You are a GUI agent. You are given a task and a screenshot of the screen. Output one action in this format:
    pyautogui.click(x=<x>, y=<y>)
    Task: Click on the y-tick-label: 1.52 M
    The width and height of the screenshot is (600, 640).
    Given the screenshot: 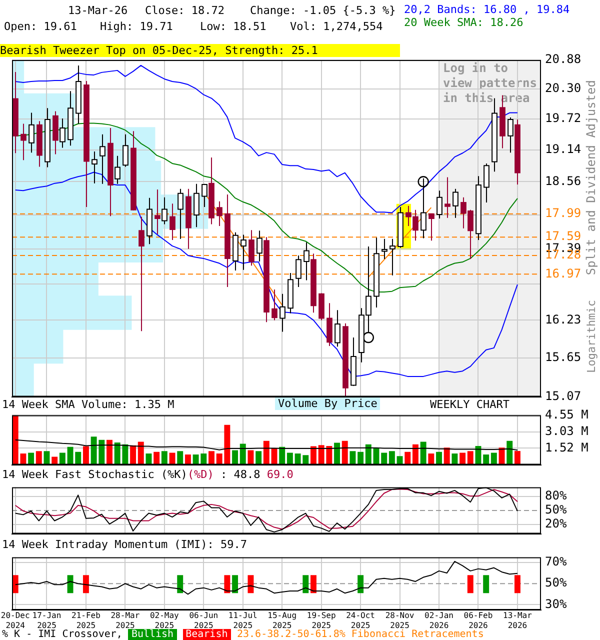 What is the action you would take?
    pyautogui.click(x=566, y=447)
    